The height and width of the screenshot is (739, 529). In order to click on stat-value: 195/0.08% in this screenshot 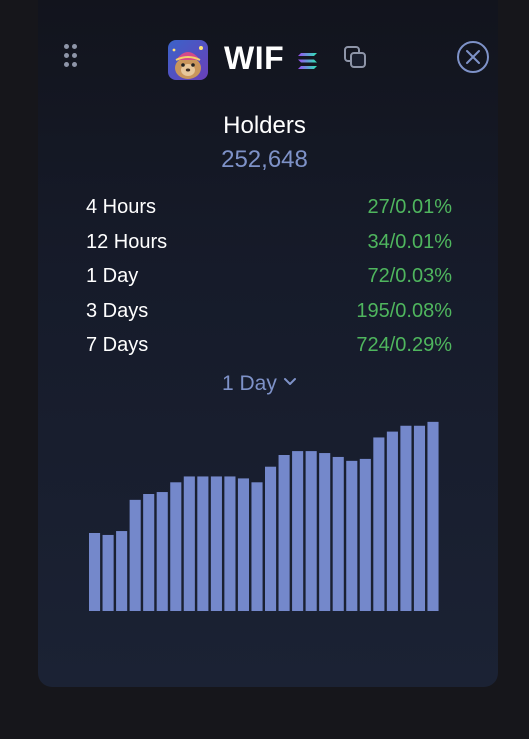, I will do `click(404, 310)`.